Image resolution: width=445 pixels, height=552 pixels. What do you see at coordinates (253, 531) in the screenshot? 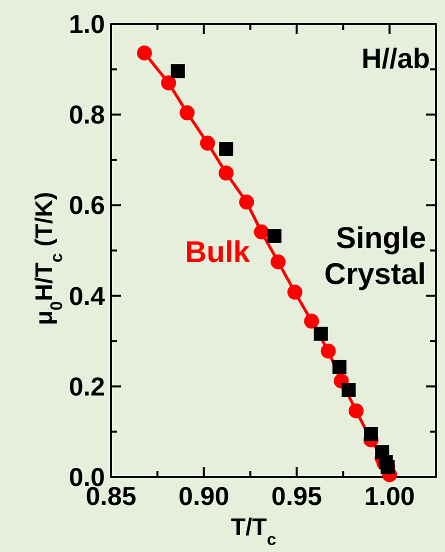
I see `x-axis-title: T/T$_{c}$` at bounding box center [253, 531].